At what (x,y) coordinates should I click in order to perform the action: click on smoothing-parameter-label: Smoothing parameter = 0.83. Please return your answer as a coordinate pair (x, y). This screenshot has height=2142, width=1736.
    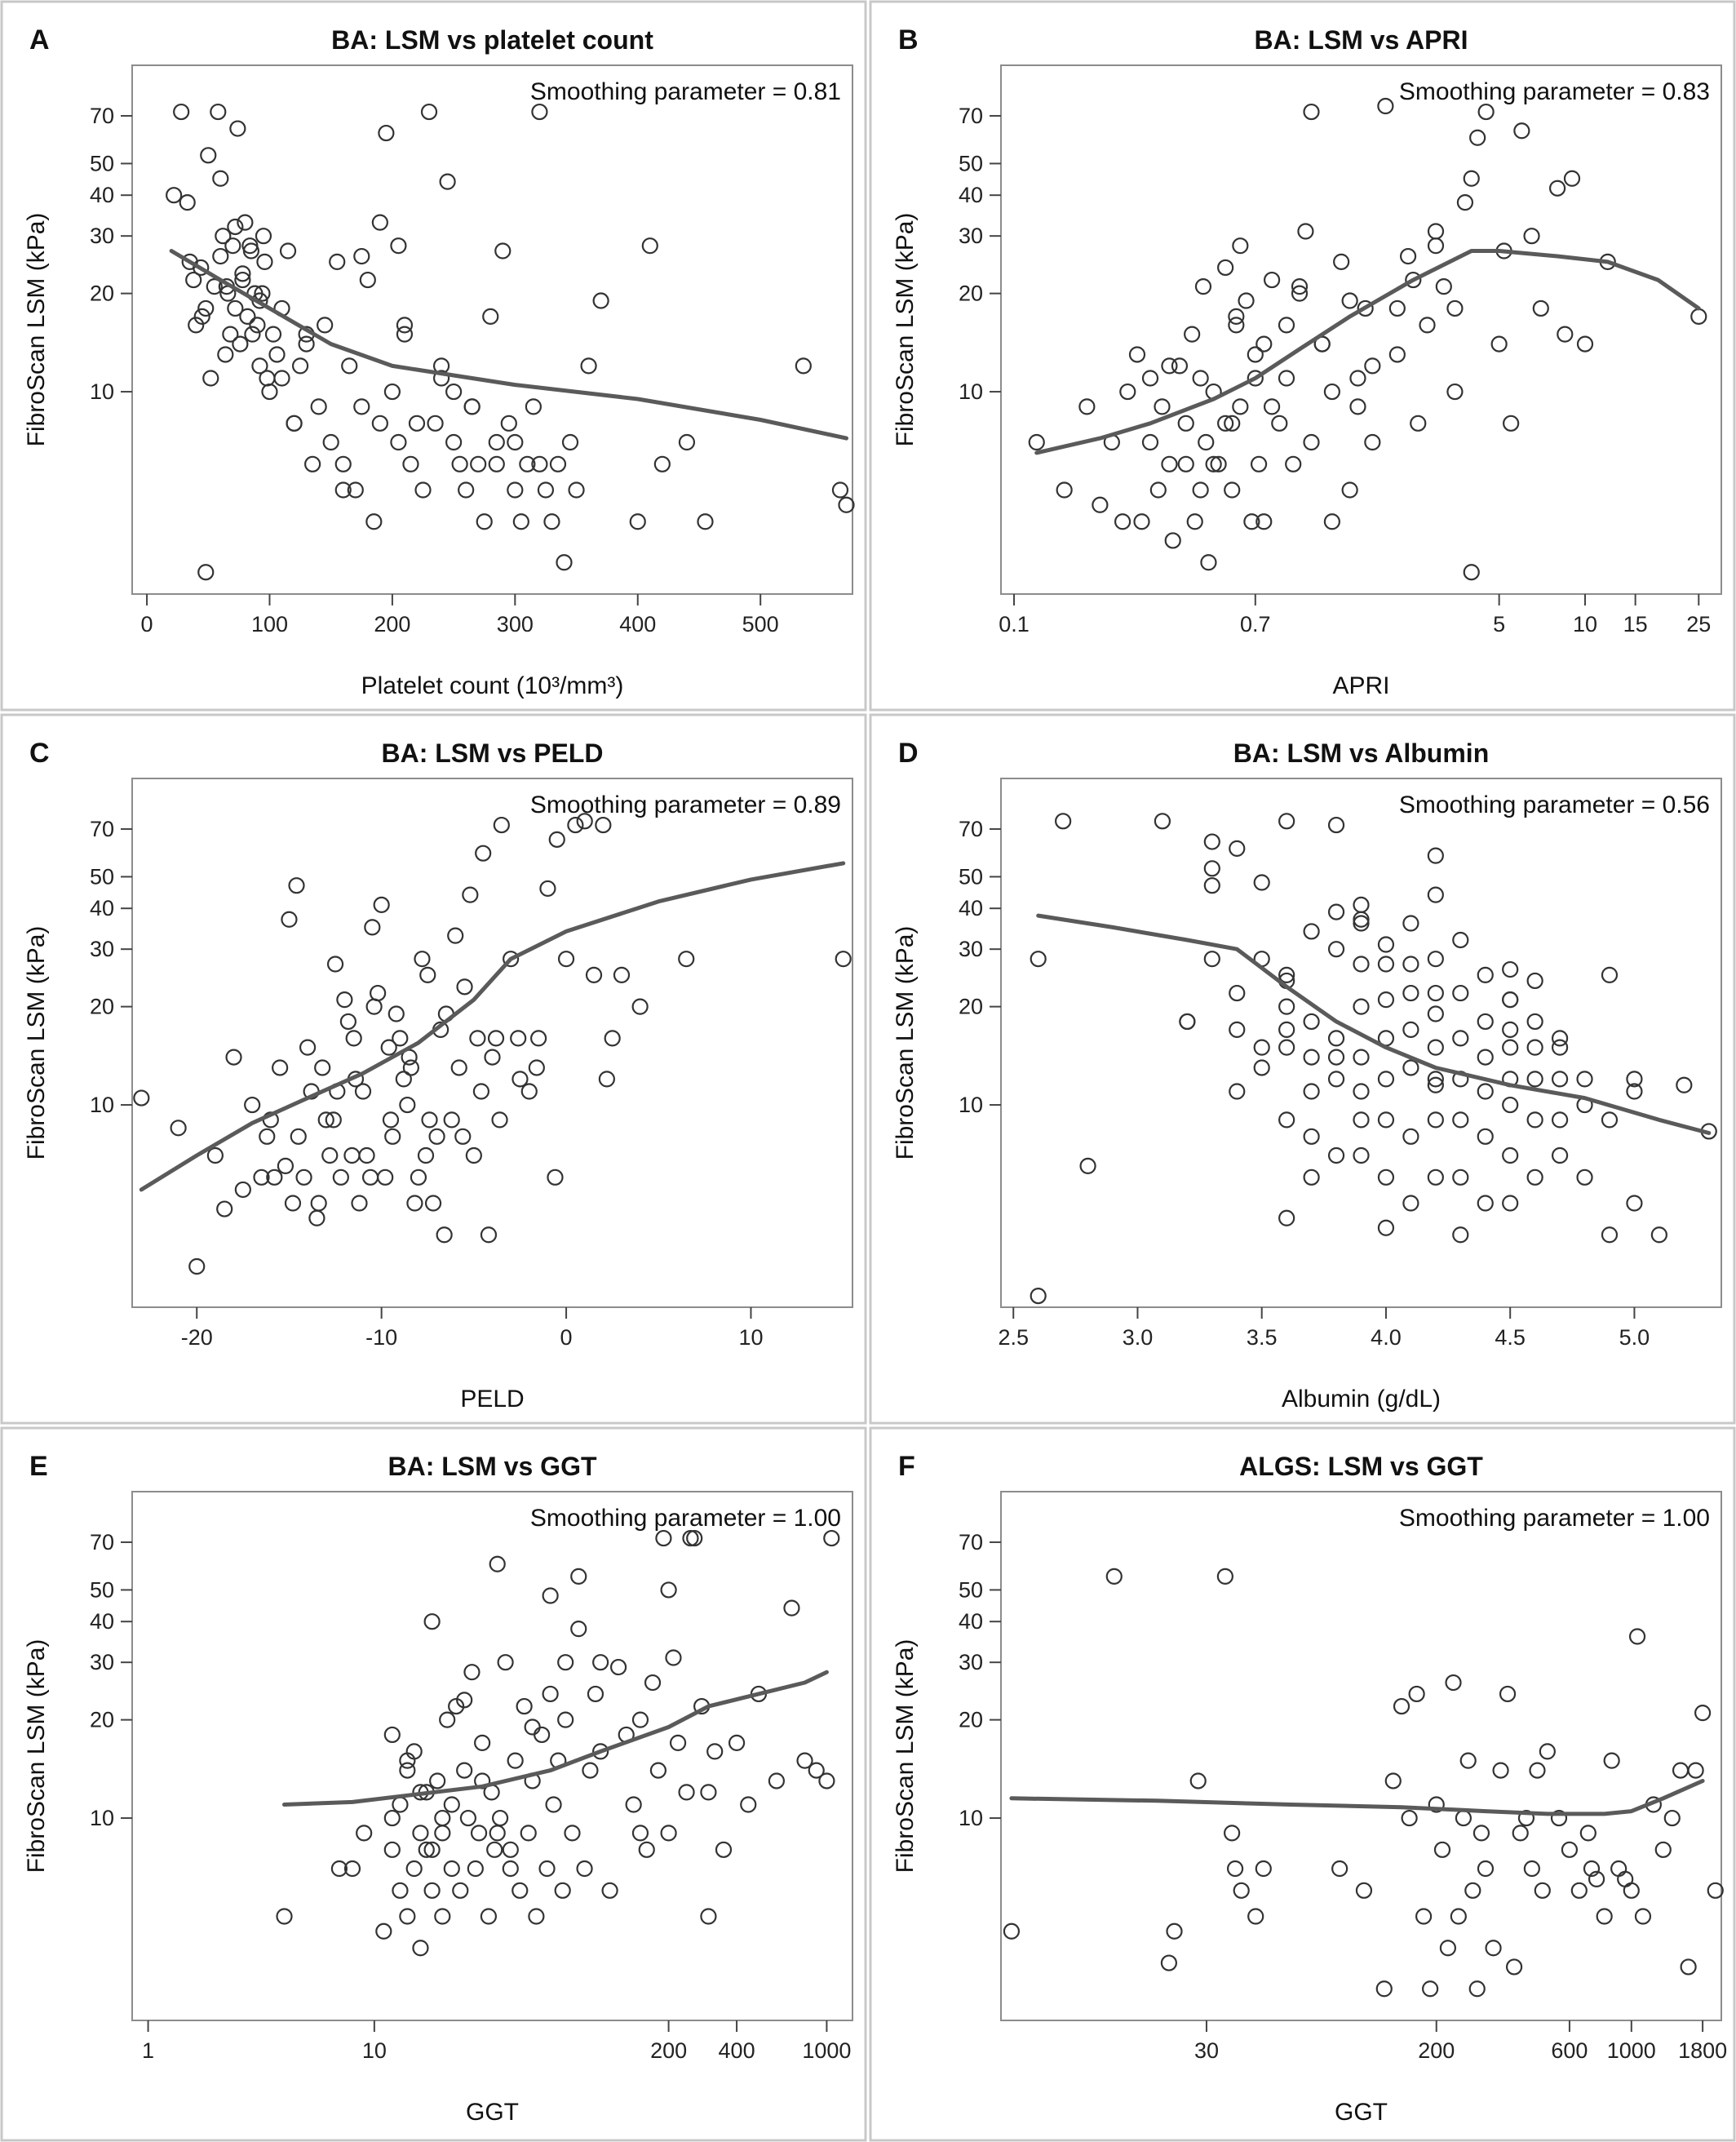
    Looking at the image, I should click on (1554, 91).